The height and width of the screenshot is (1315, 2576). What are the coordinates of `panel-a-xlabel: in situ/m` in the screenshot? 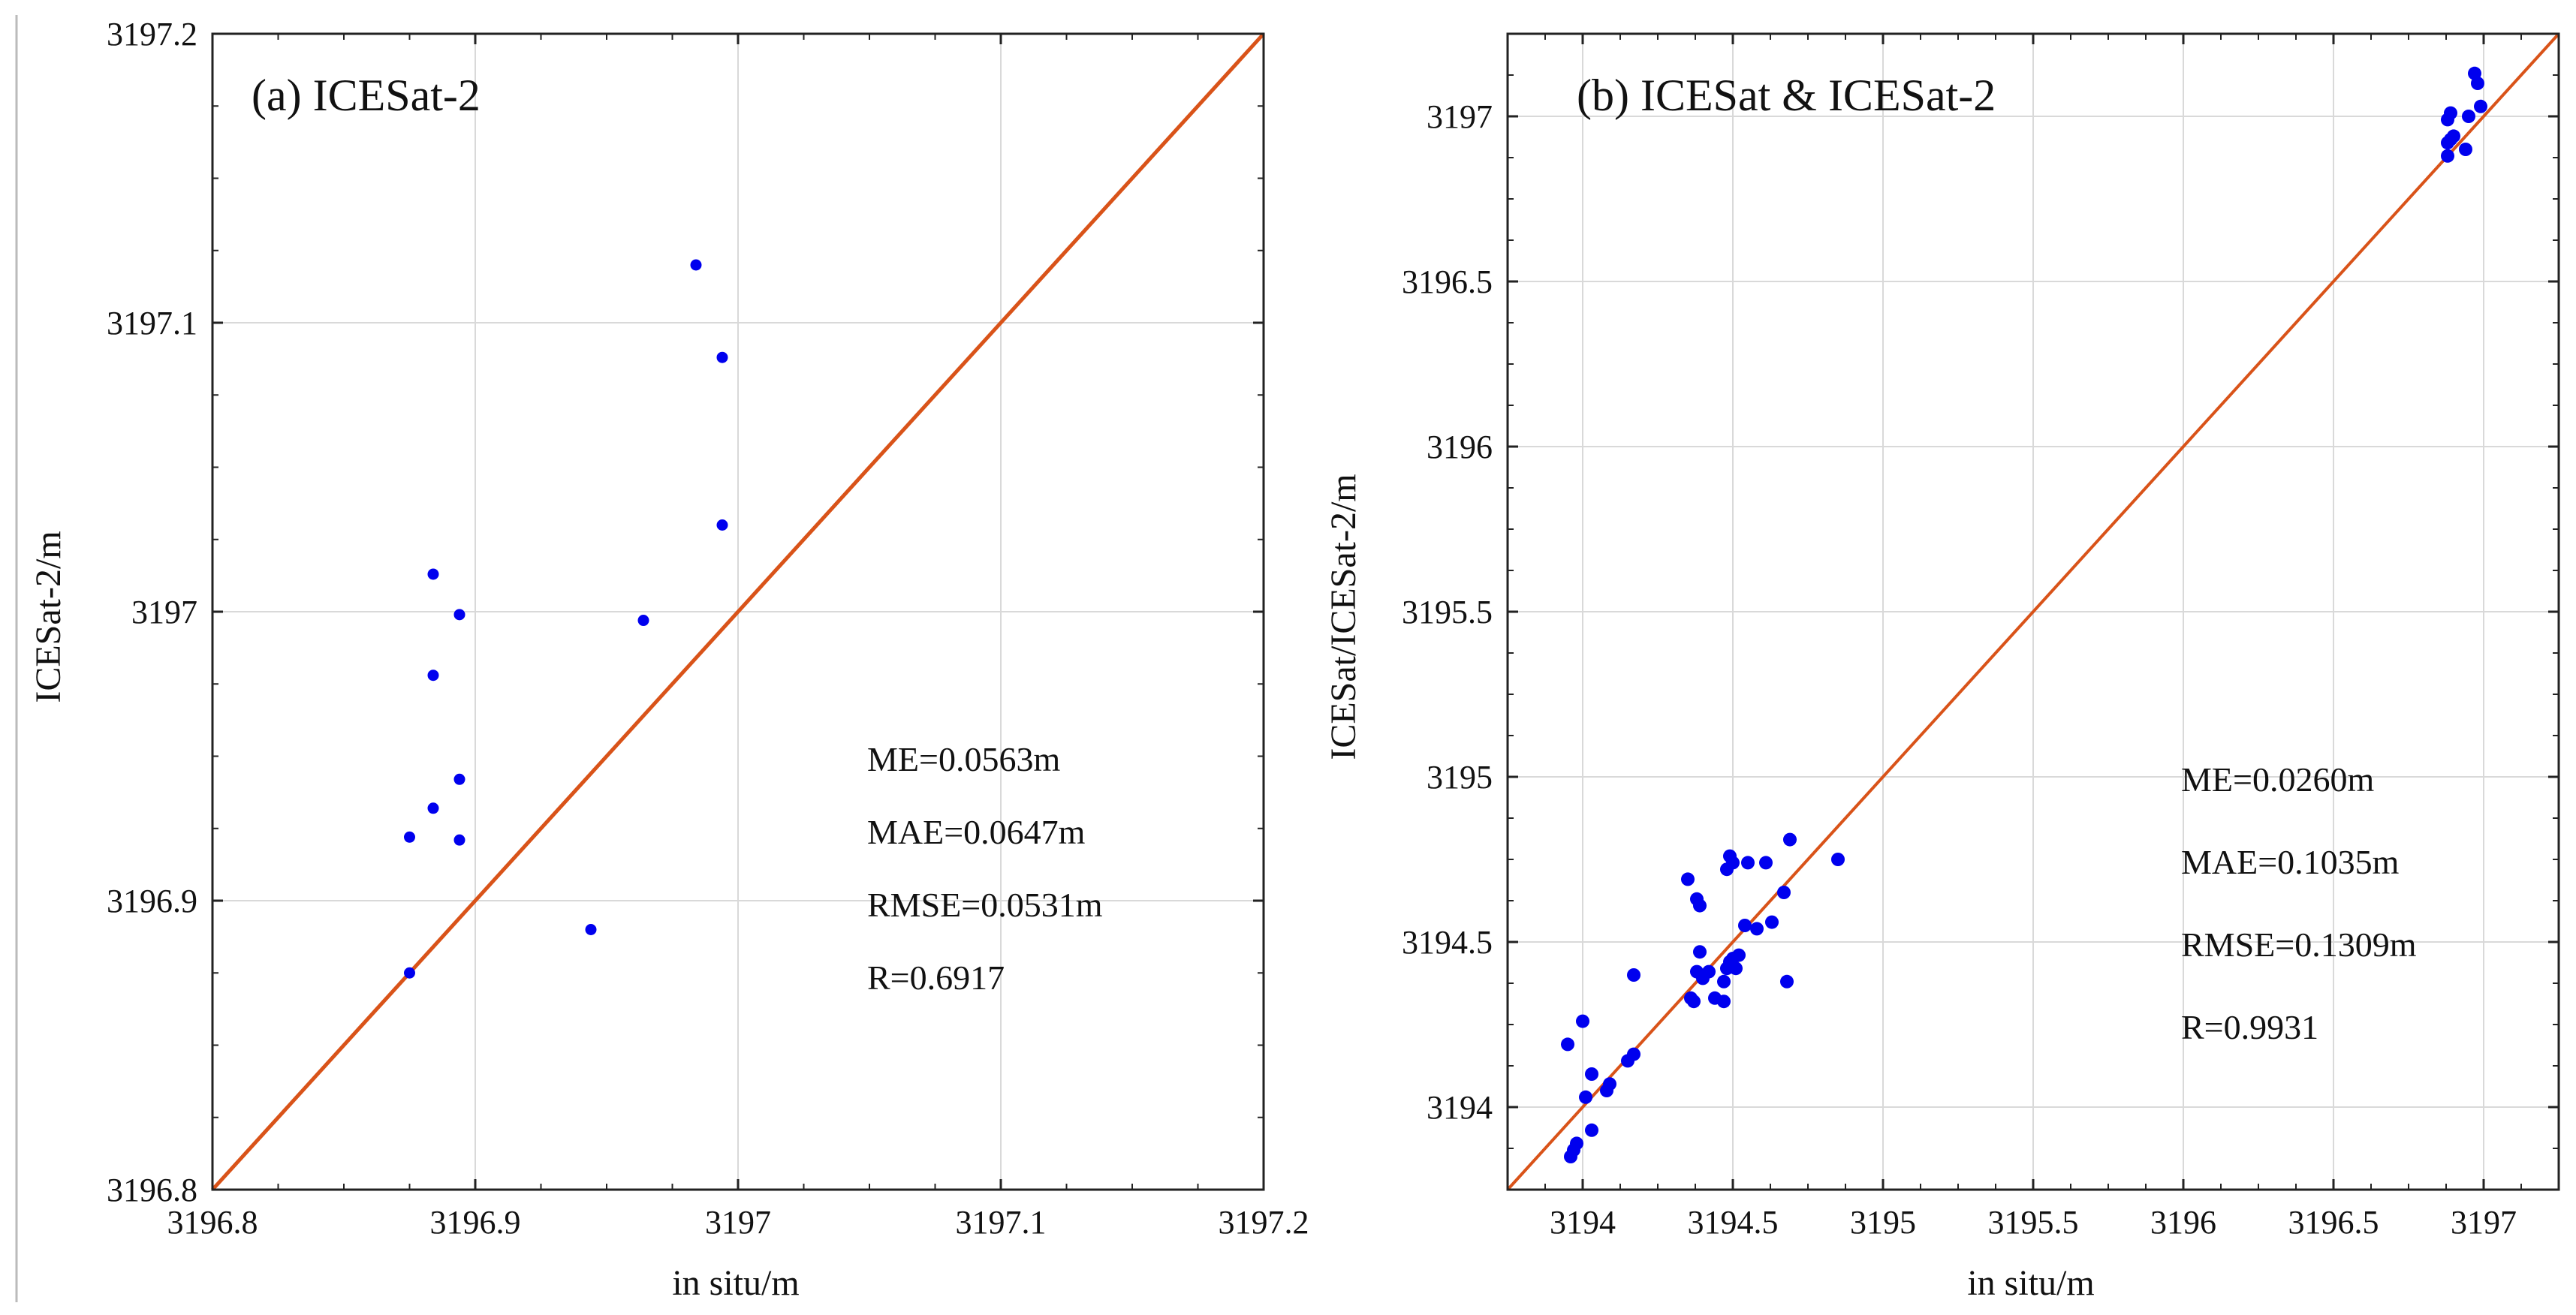 It's located at (735, 1283).